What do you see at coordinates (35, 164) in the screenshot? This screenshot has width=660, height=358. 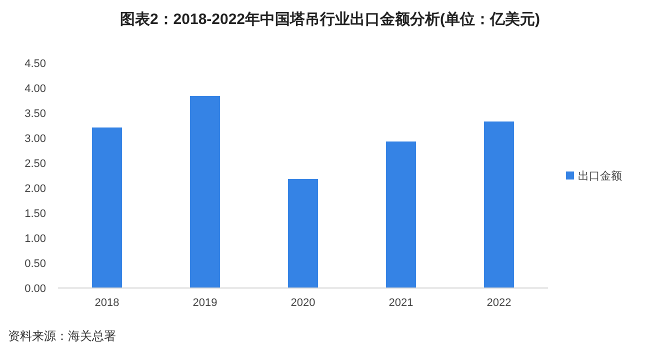 I see `y-tick-label: 2.50` at bounding box center [35, 164].